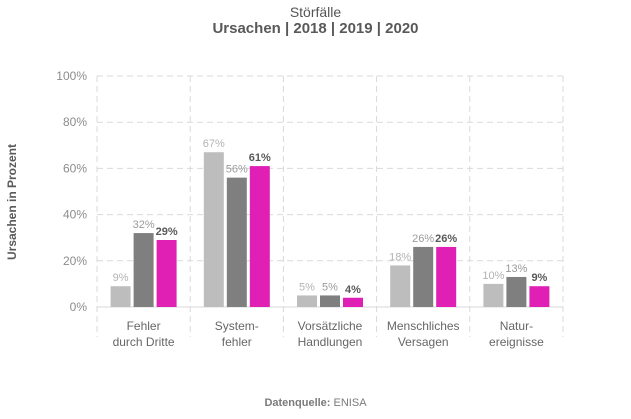 This screenshot has width=631, height=419. What do you see at coordinates (423, 326) in the screenshot?
I see `category-label: Menschliches` at bounding box center [423, 326].